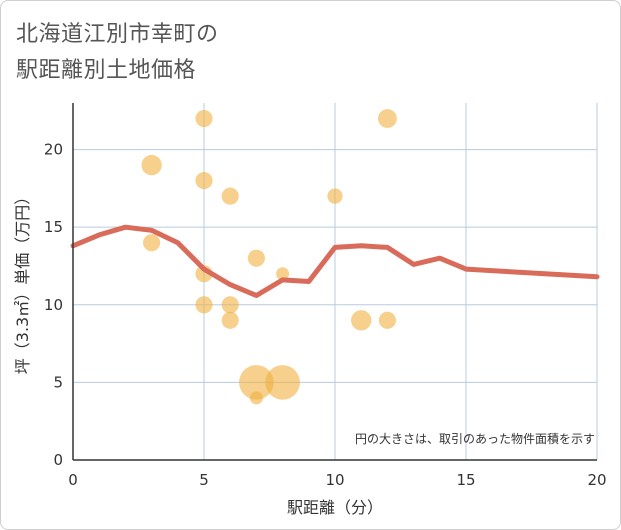 The height and width of the screenshot is (530, 621). I want to click on y-tick-label: 0, so click(58, 460).